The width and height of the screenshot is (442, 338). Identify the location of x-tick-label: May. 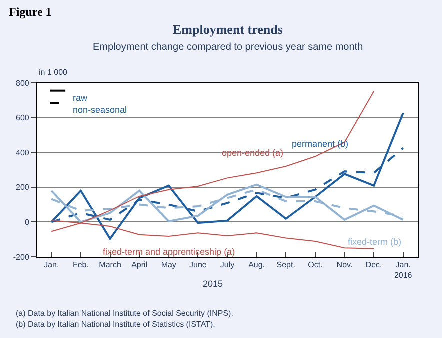
(168, 265).